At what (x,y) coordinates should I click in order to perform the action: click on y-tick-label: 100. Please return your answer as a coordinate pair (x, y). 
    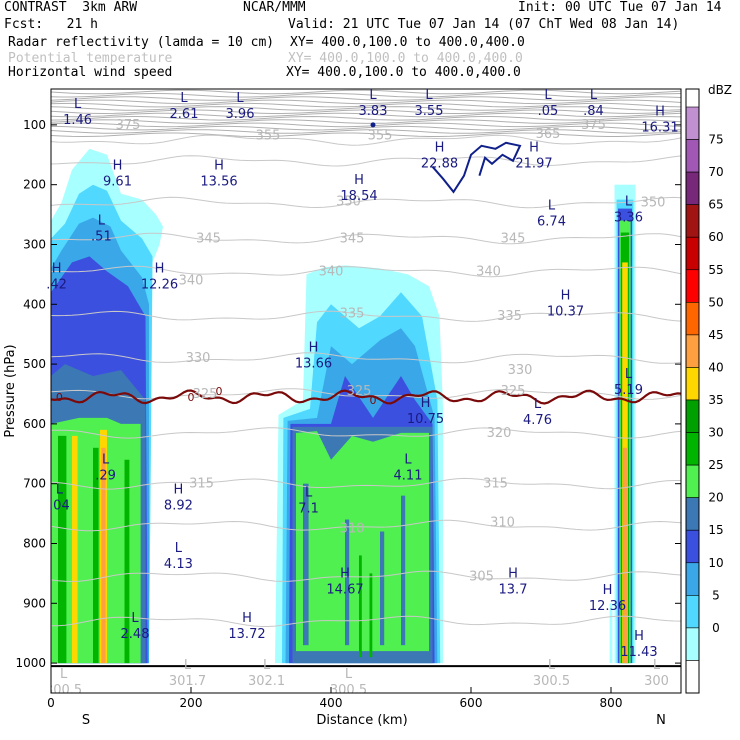
    Looking at the image, I should click on (34, 125).